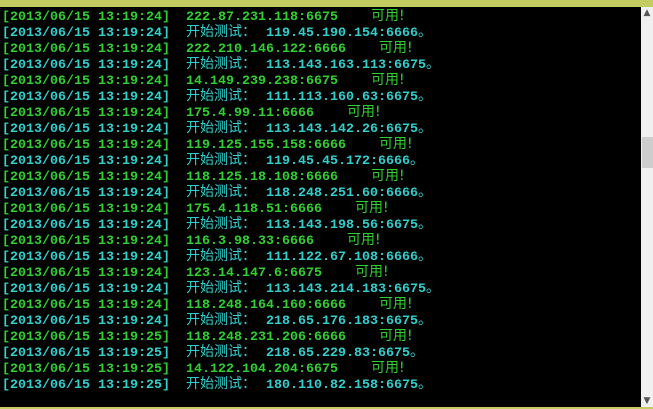 The image size is (653, 409). I want to click on proxy-address: 111.113.160.63:6675, so click(342, 97).